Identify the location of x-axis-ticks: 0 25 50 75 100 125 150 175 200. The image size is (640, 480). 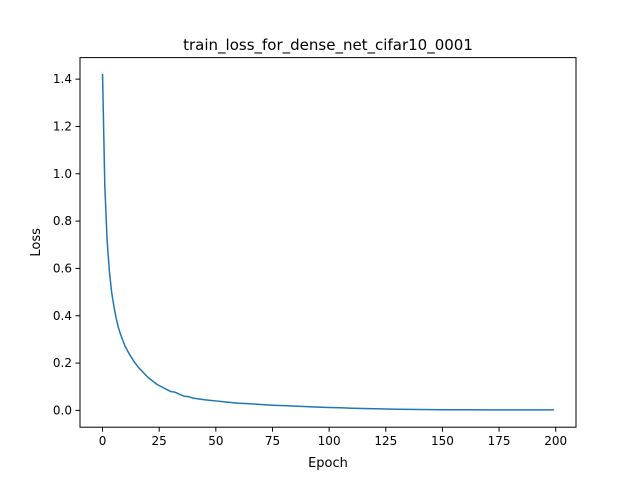
(333, 437).